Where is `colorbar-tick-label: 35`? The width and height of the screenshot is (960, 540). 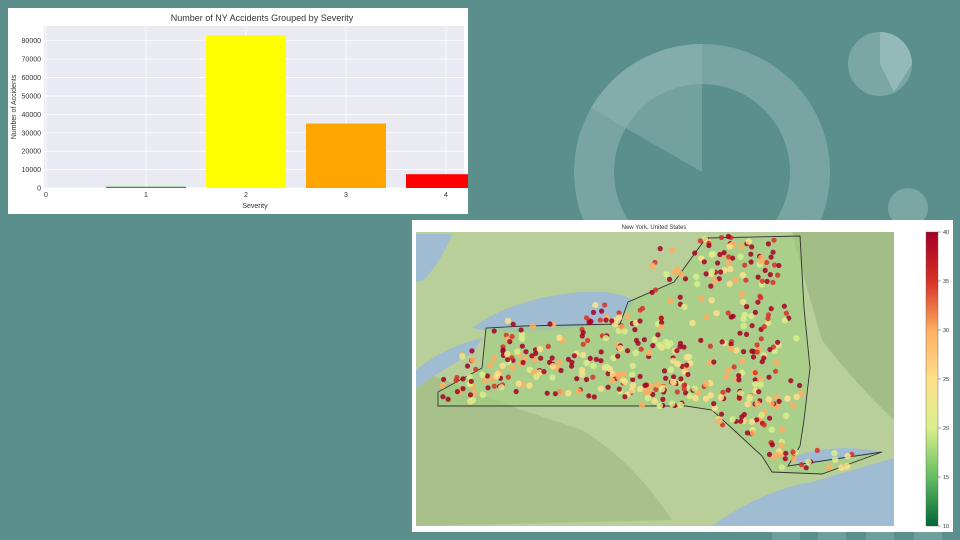
colorbar-tick-label: 35 is located at coordinates (946, 282).